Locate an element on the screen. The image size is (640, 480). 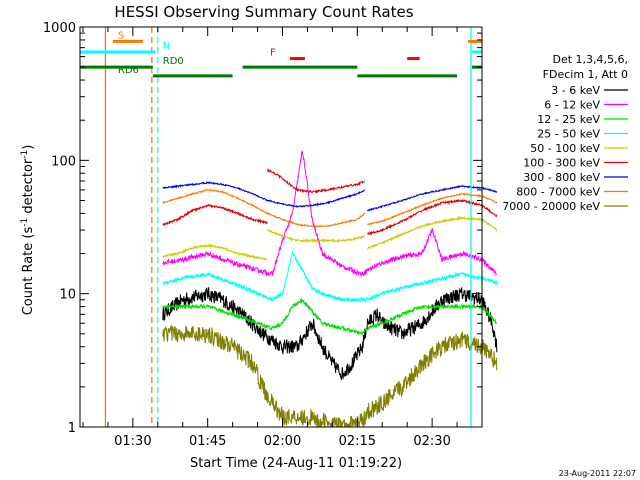
status-label-rd6: RD6 is located at coordinates (128, 70).